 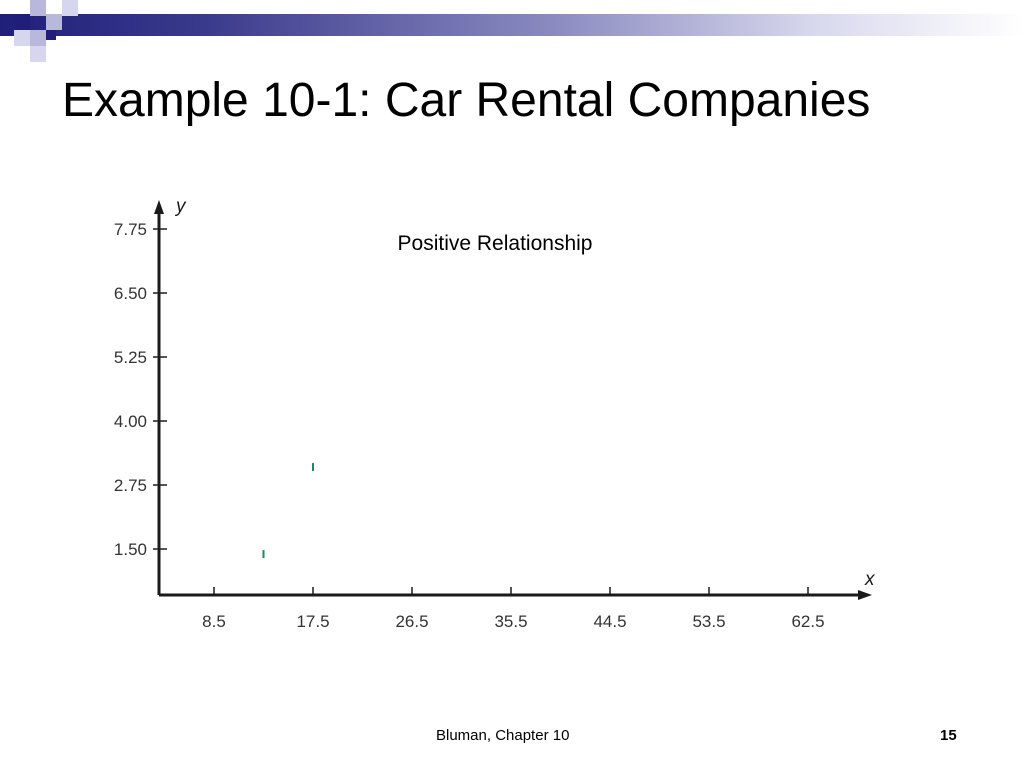 What do you see at coordinates (130, 293) in the screenshot?
I see `y-tick-label: 6.50` at bounding box center [130, 293].